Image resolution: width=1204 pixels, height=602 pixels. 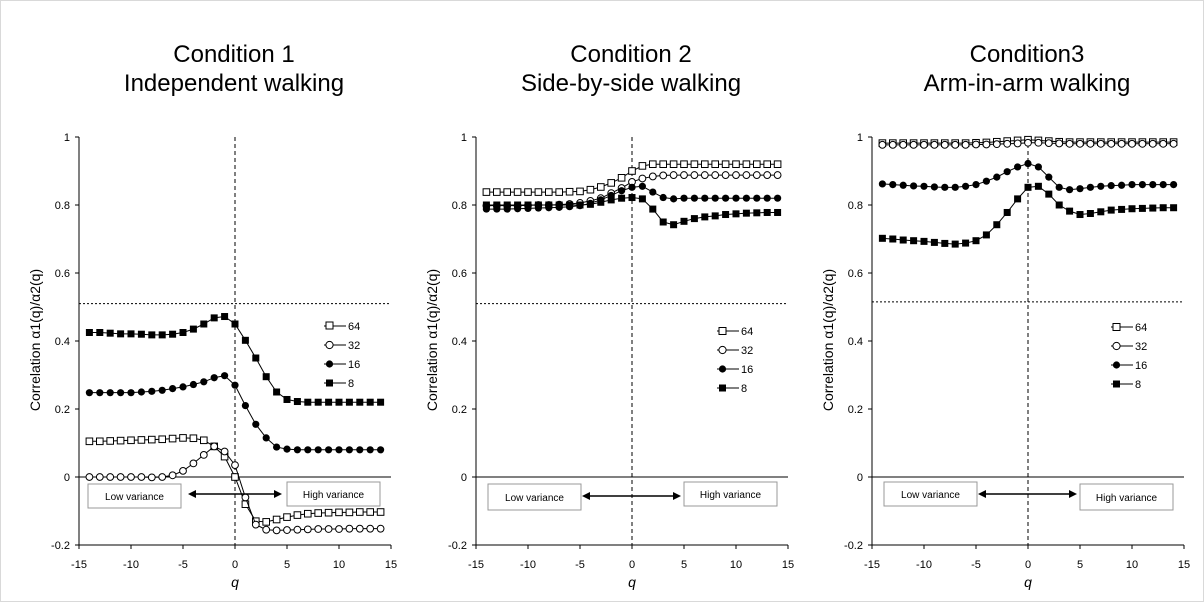 I want to click on y-tick-label: 0.4, so click(x=855, y=342).